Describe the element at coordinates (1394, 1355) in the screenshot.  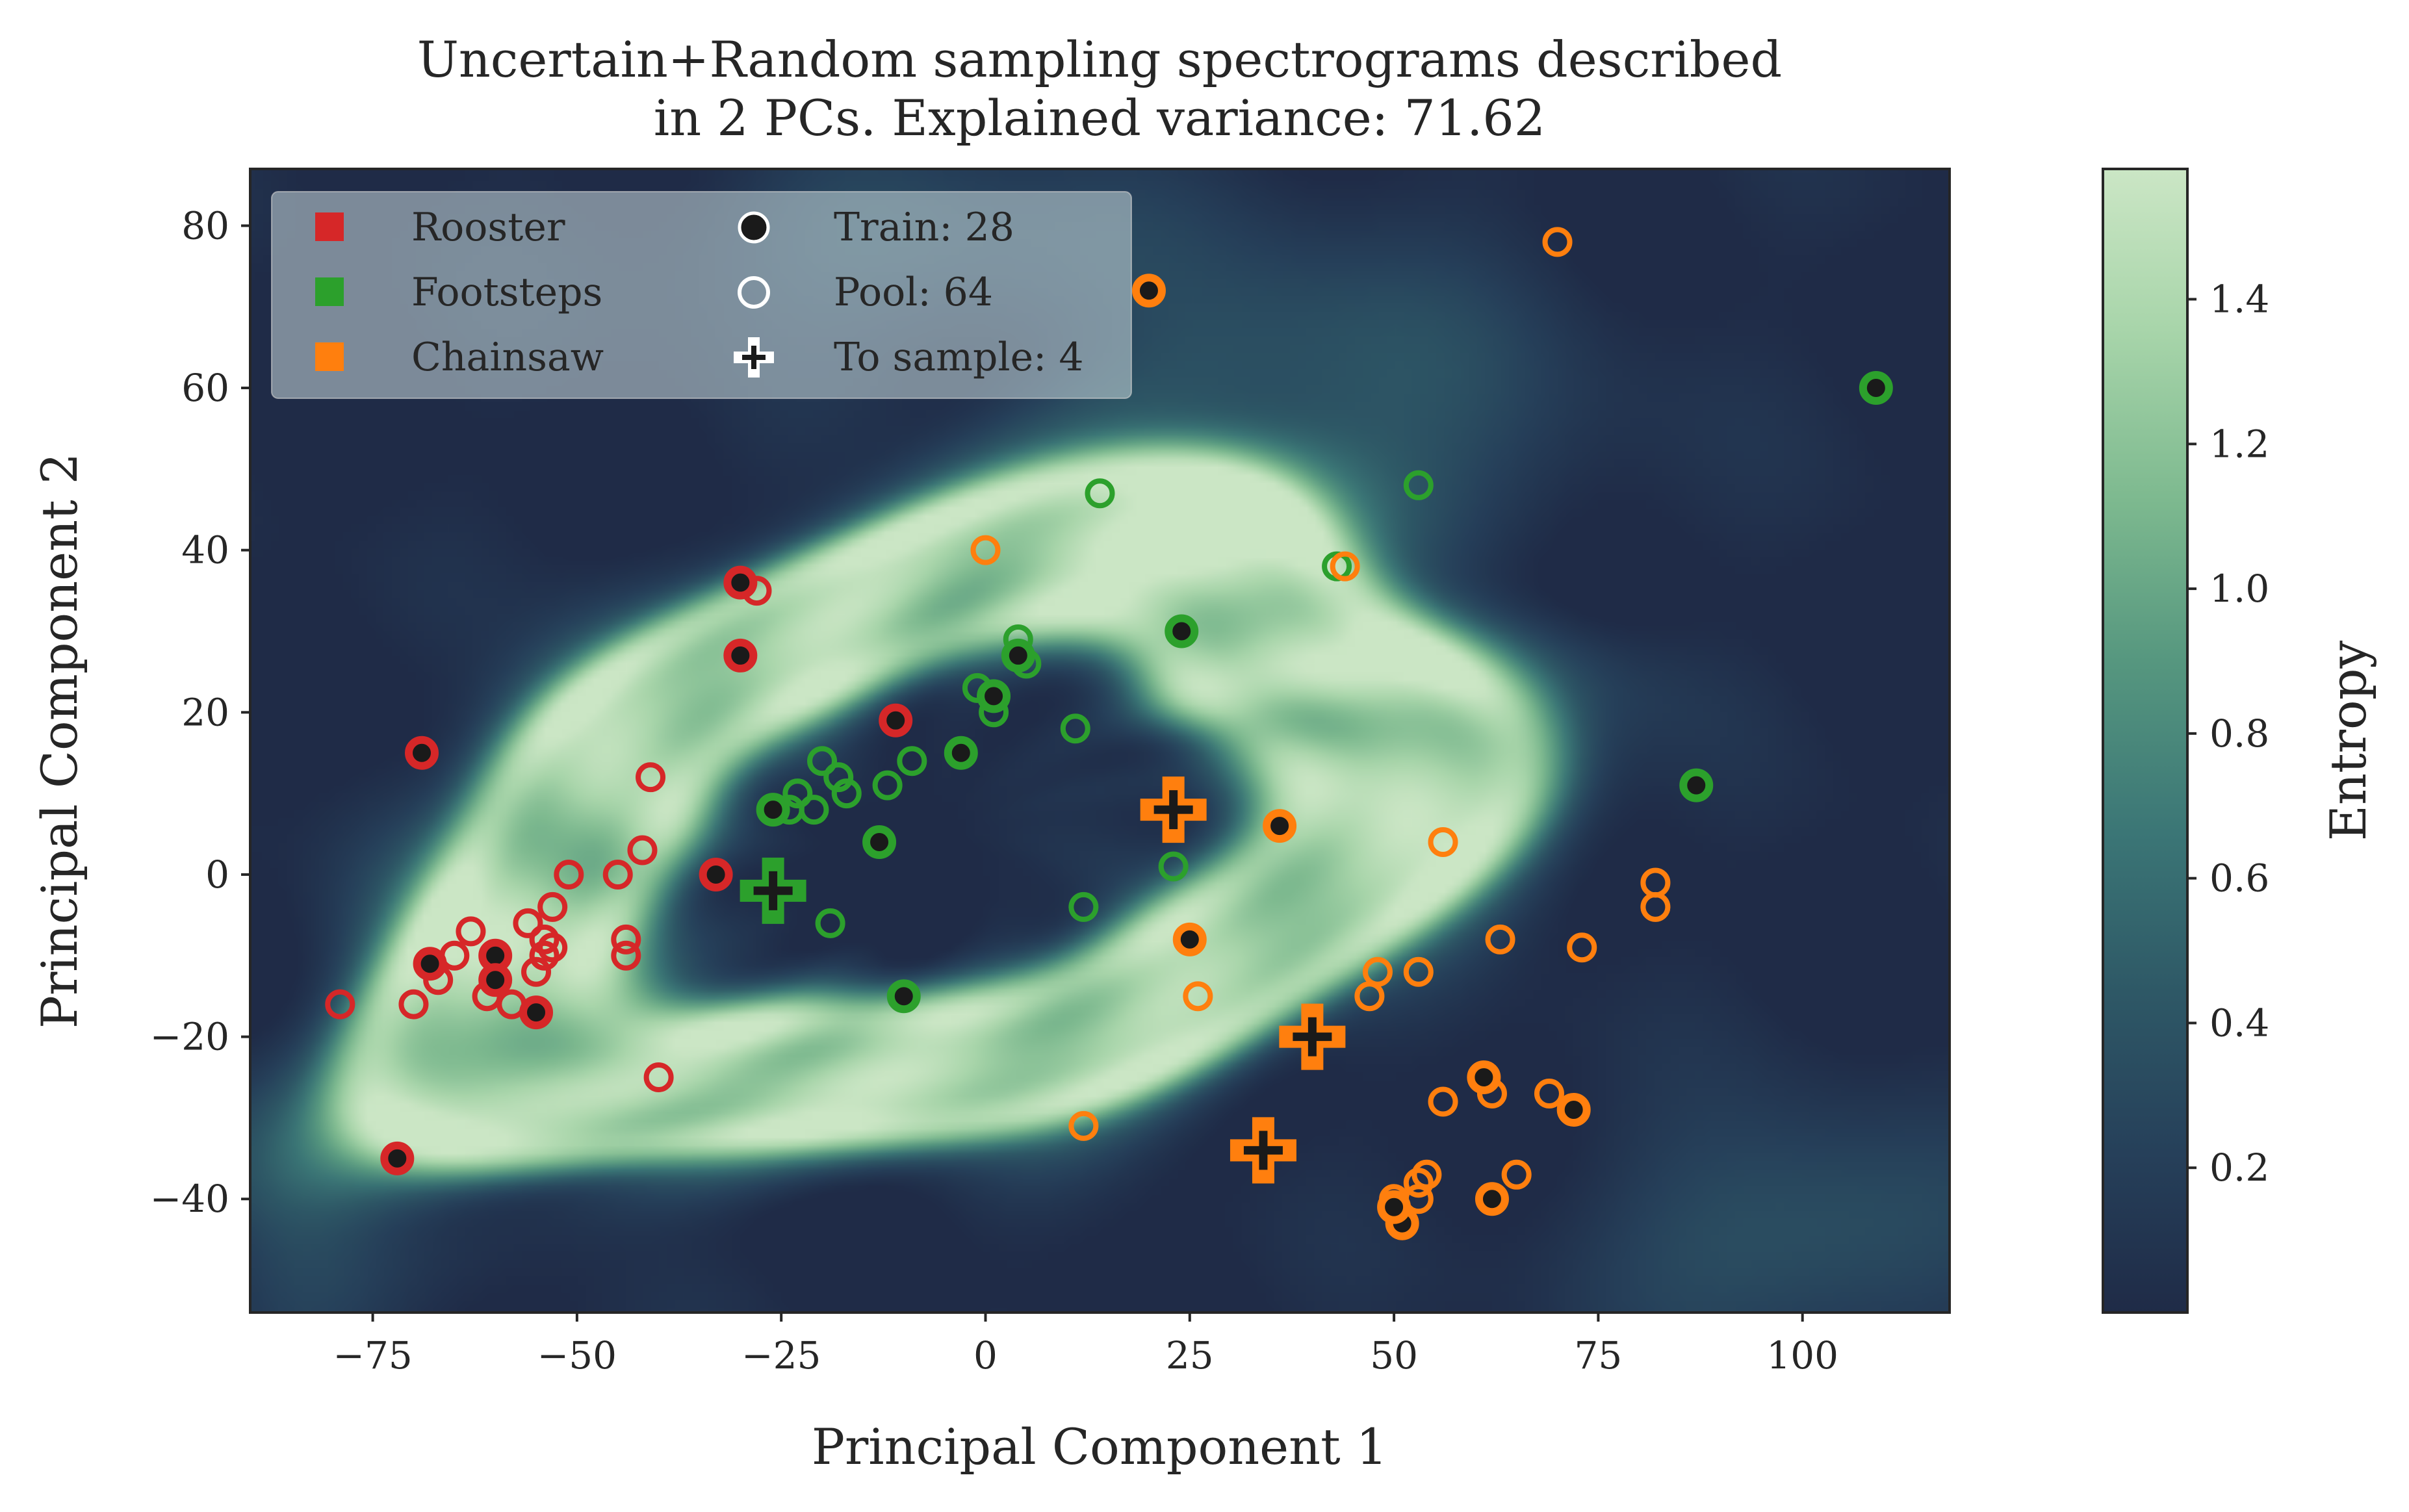
I see `x-tick-label: 50` at that location.